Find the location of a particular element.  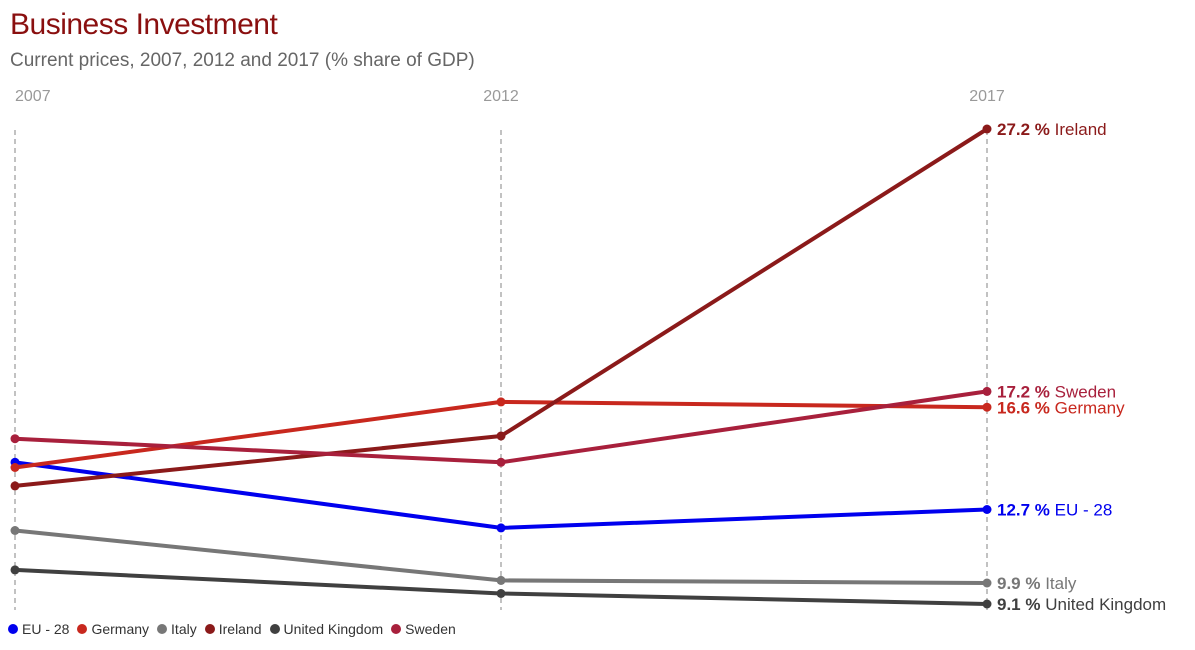

legend-label: Germany is located at coordinates (120, 629).